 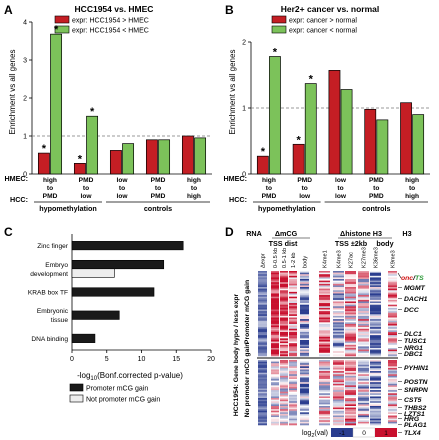 What do you see at coordinates (140, 375) in the screenshot?
I see `panel-c-xlabel-rest: (Bonf.corrected p-value)` at bounding box center [140, 375].